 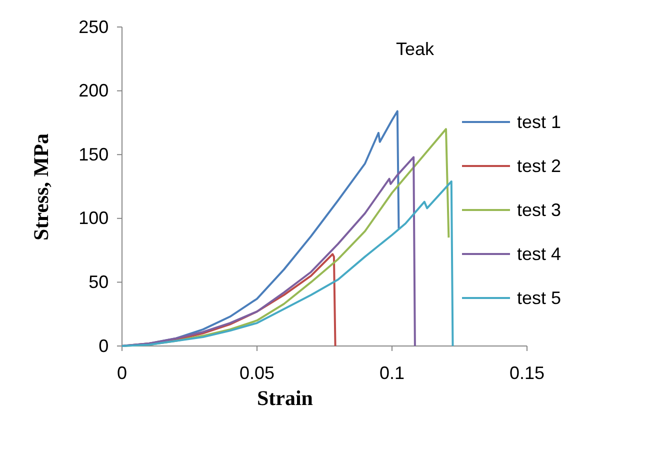 I want to click on y-tick-label: 0, so click(x=103, y=346).